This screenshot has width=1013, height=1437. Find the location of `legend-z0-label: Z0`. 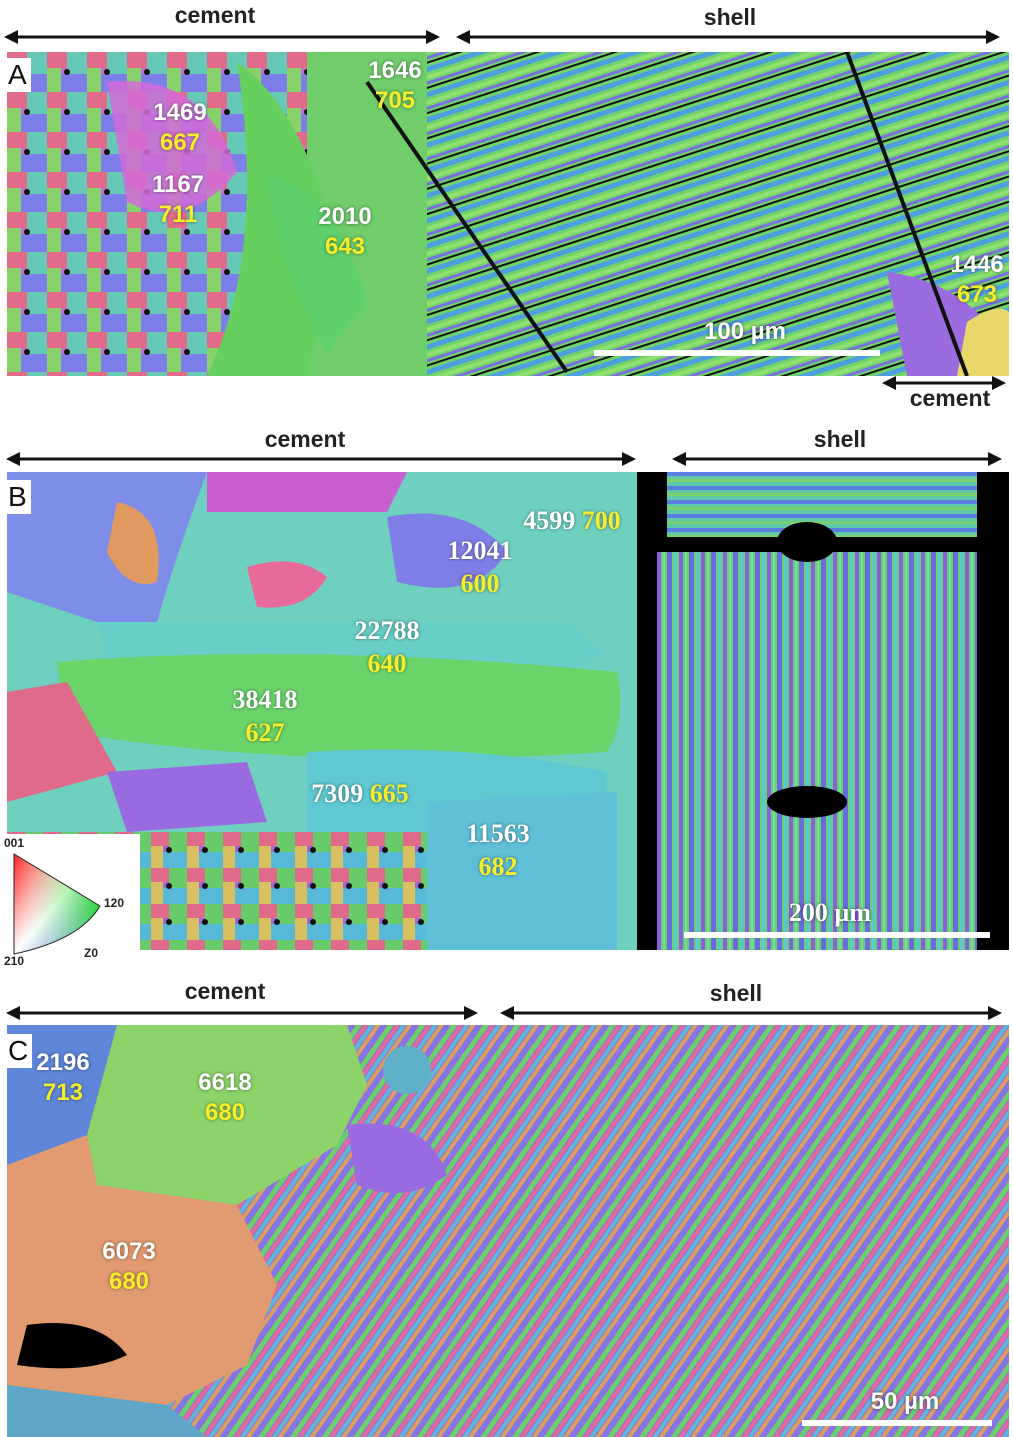

legend-z0-label: Z0 is located at coordinates (91, 953).